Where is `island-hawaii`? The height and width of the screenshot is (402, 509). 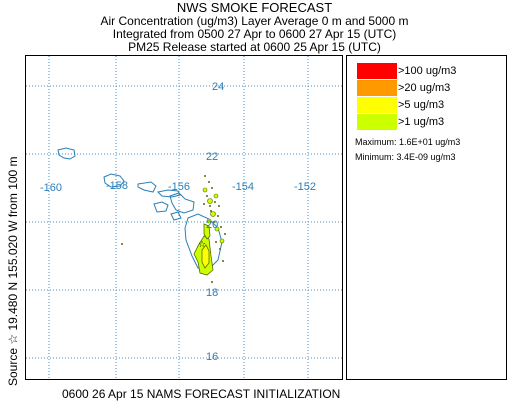
island-hawaii is located at coordinates (203, 242).